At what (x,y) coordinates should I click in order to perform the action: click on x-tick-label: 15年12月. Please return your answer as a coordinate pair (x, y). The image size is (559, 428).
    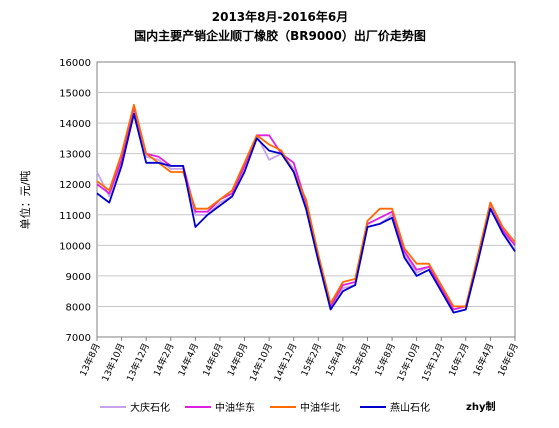
    Looking at the image, I should click on (433, 362).